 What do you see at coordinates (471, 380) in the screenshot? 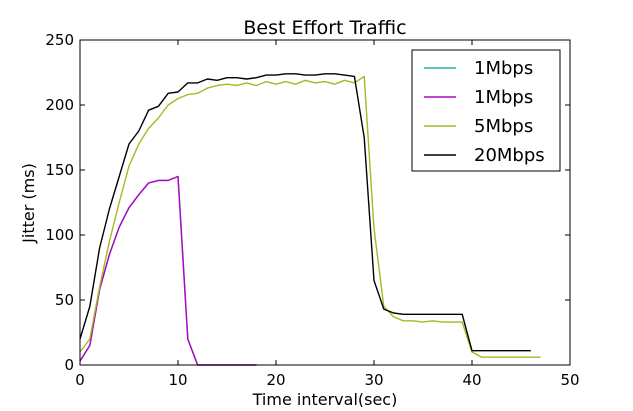
I see `x-tick-label: 40` at bounding box center [471, 380].